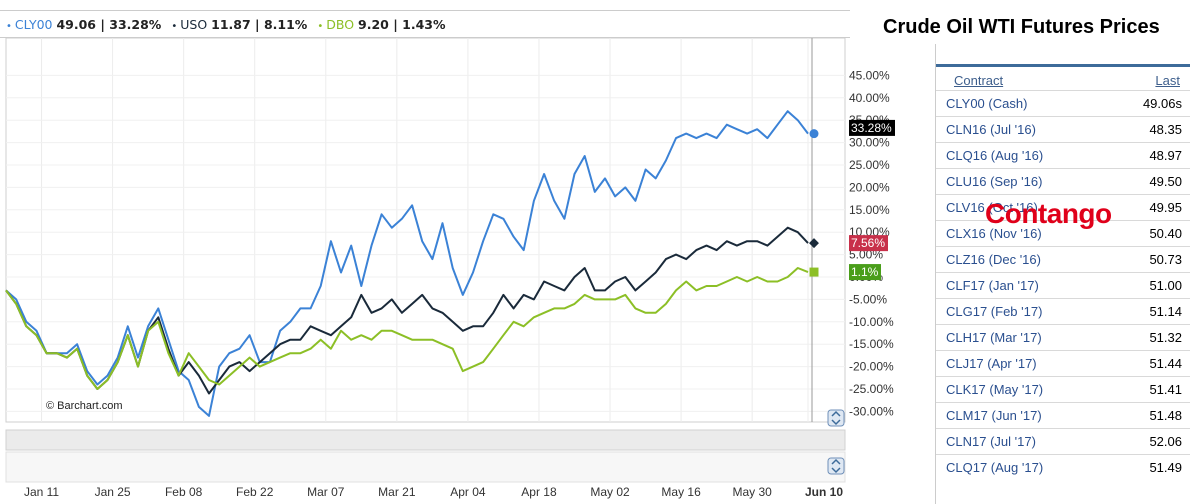  Describe the element at coordinates (993, 259) in the screenshot. I see `contract-link: CLZ16 (Dec '16)` at that location.